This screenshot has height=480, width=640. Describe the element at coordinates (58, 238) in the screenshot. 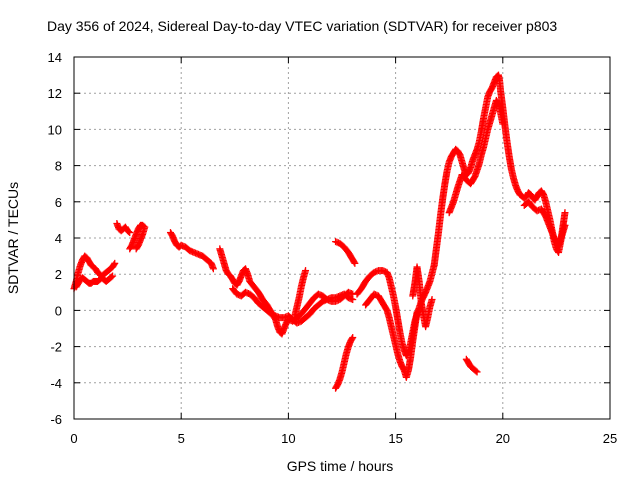

I see `y-tick-label: 4` at that location.